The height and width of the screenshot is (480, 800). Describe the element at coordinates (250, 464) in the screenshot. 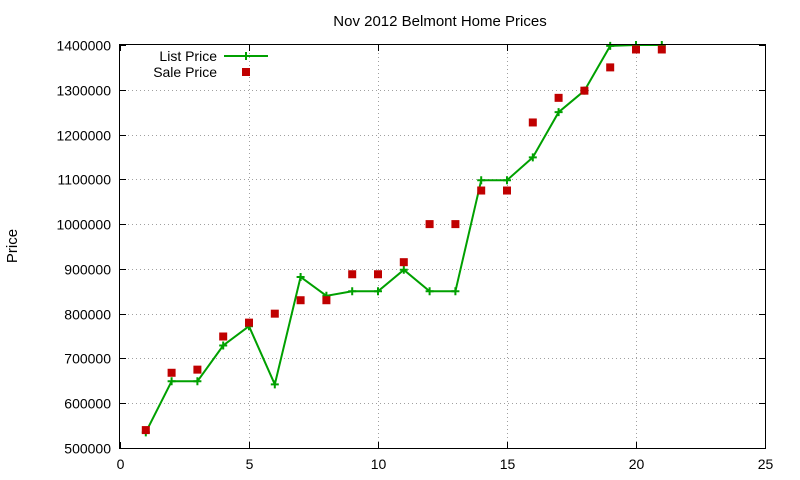

I see `x-tick-label: 5` at that location.